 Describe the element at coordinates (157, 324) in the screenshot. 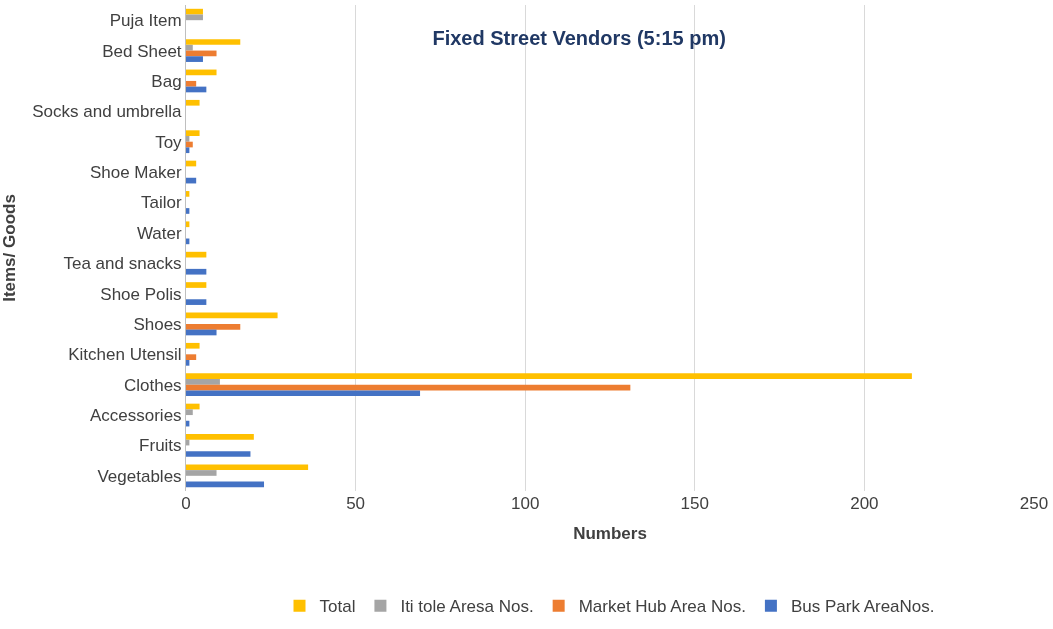

I see `y-tick-label: Shoes` at that location.